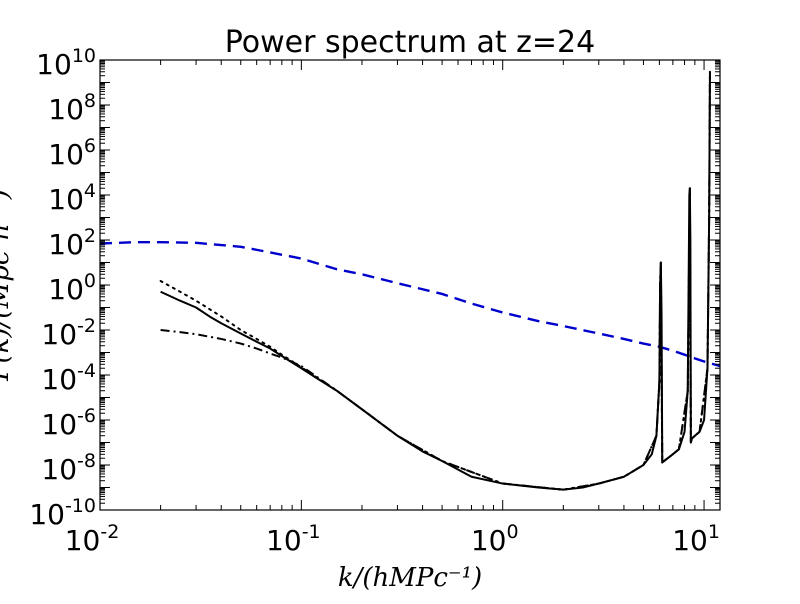  What do you see at coordinates (495, 539) in the screenshot?
I see `x-tick-label: 10⁰` at bounding box center [495, 539].